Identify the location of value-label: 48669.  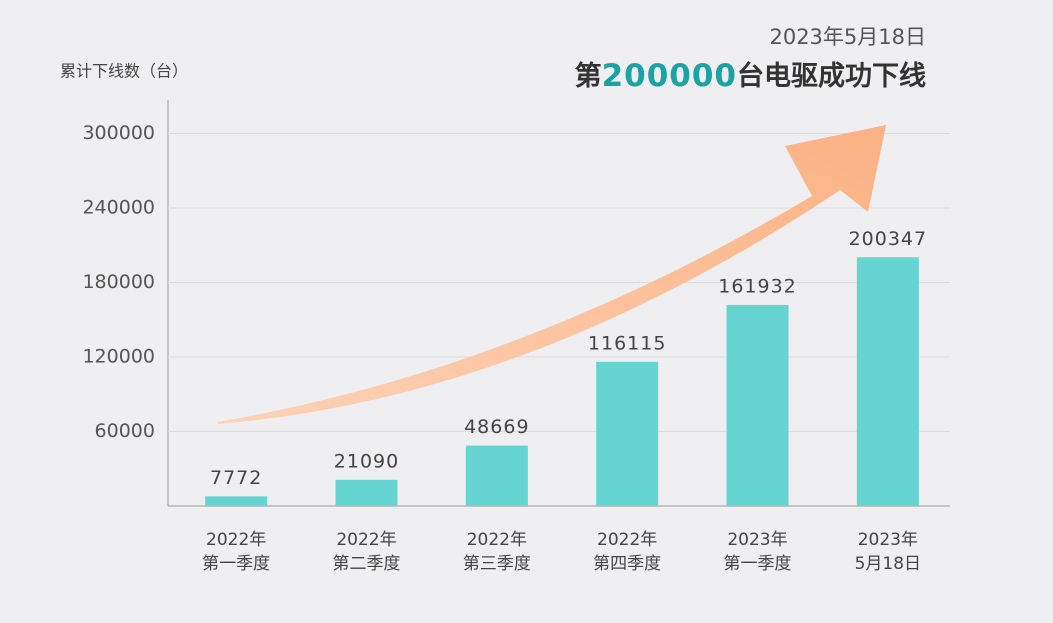
(496, 427).